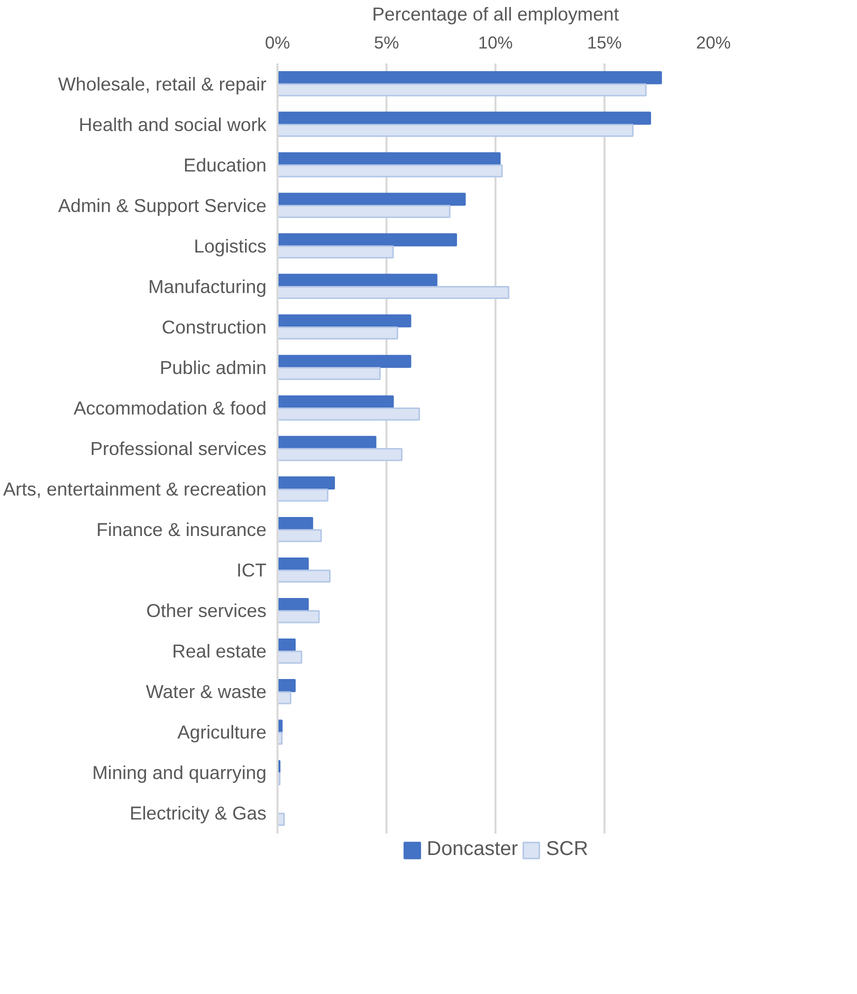  I want to click on legend-label: Doncaster, so click(472, 849).